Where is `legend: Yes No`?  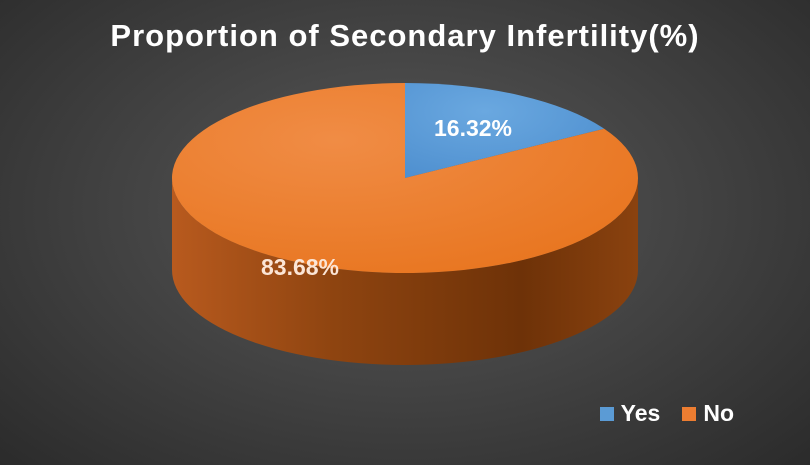
legend: Yes No is located at coordinates (666, 413).